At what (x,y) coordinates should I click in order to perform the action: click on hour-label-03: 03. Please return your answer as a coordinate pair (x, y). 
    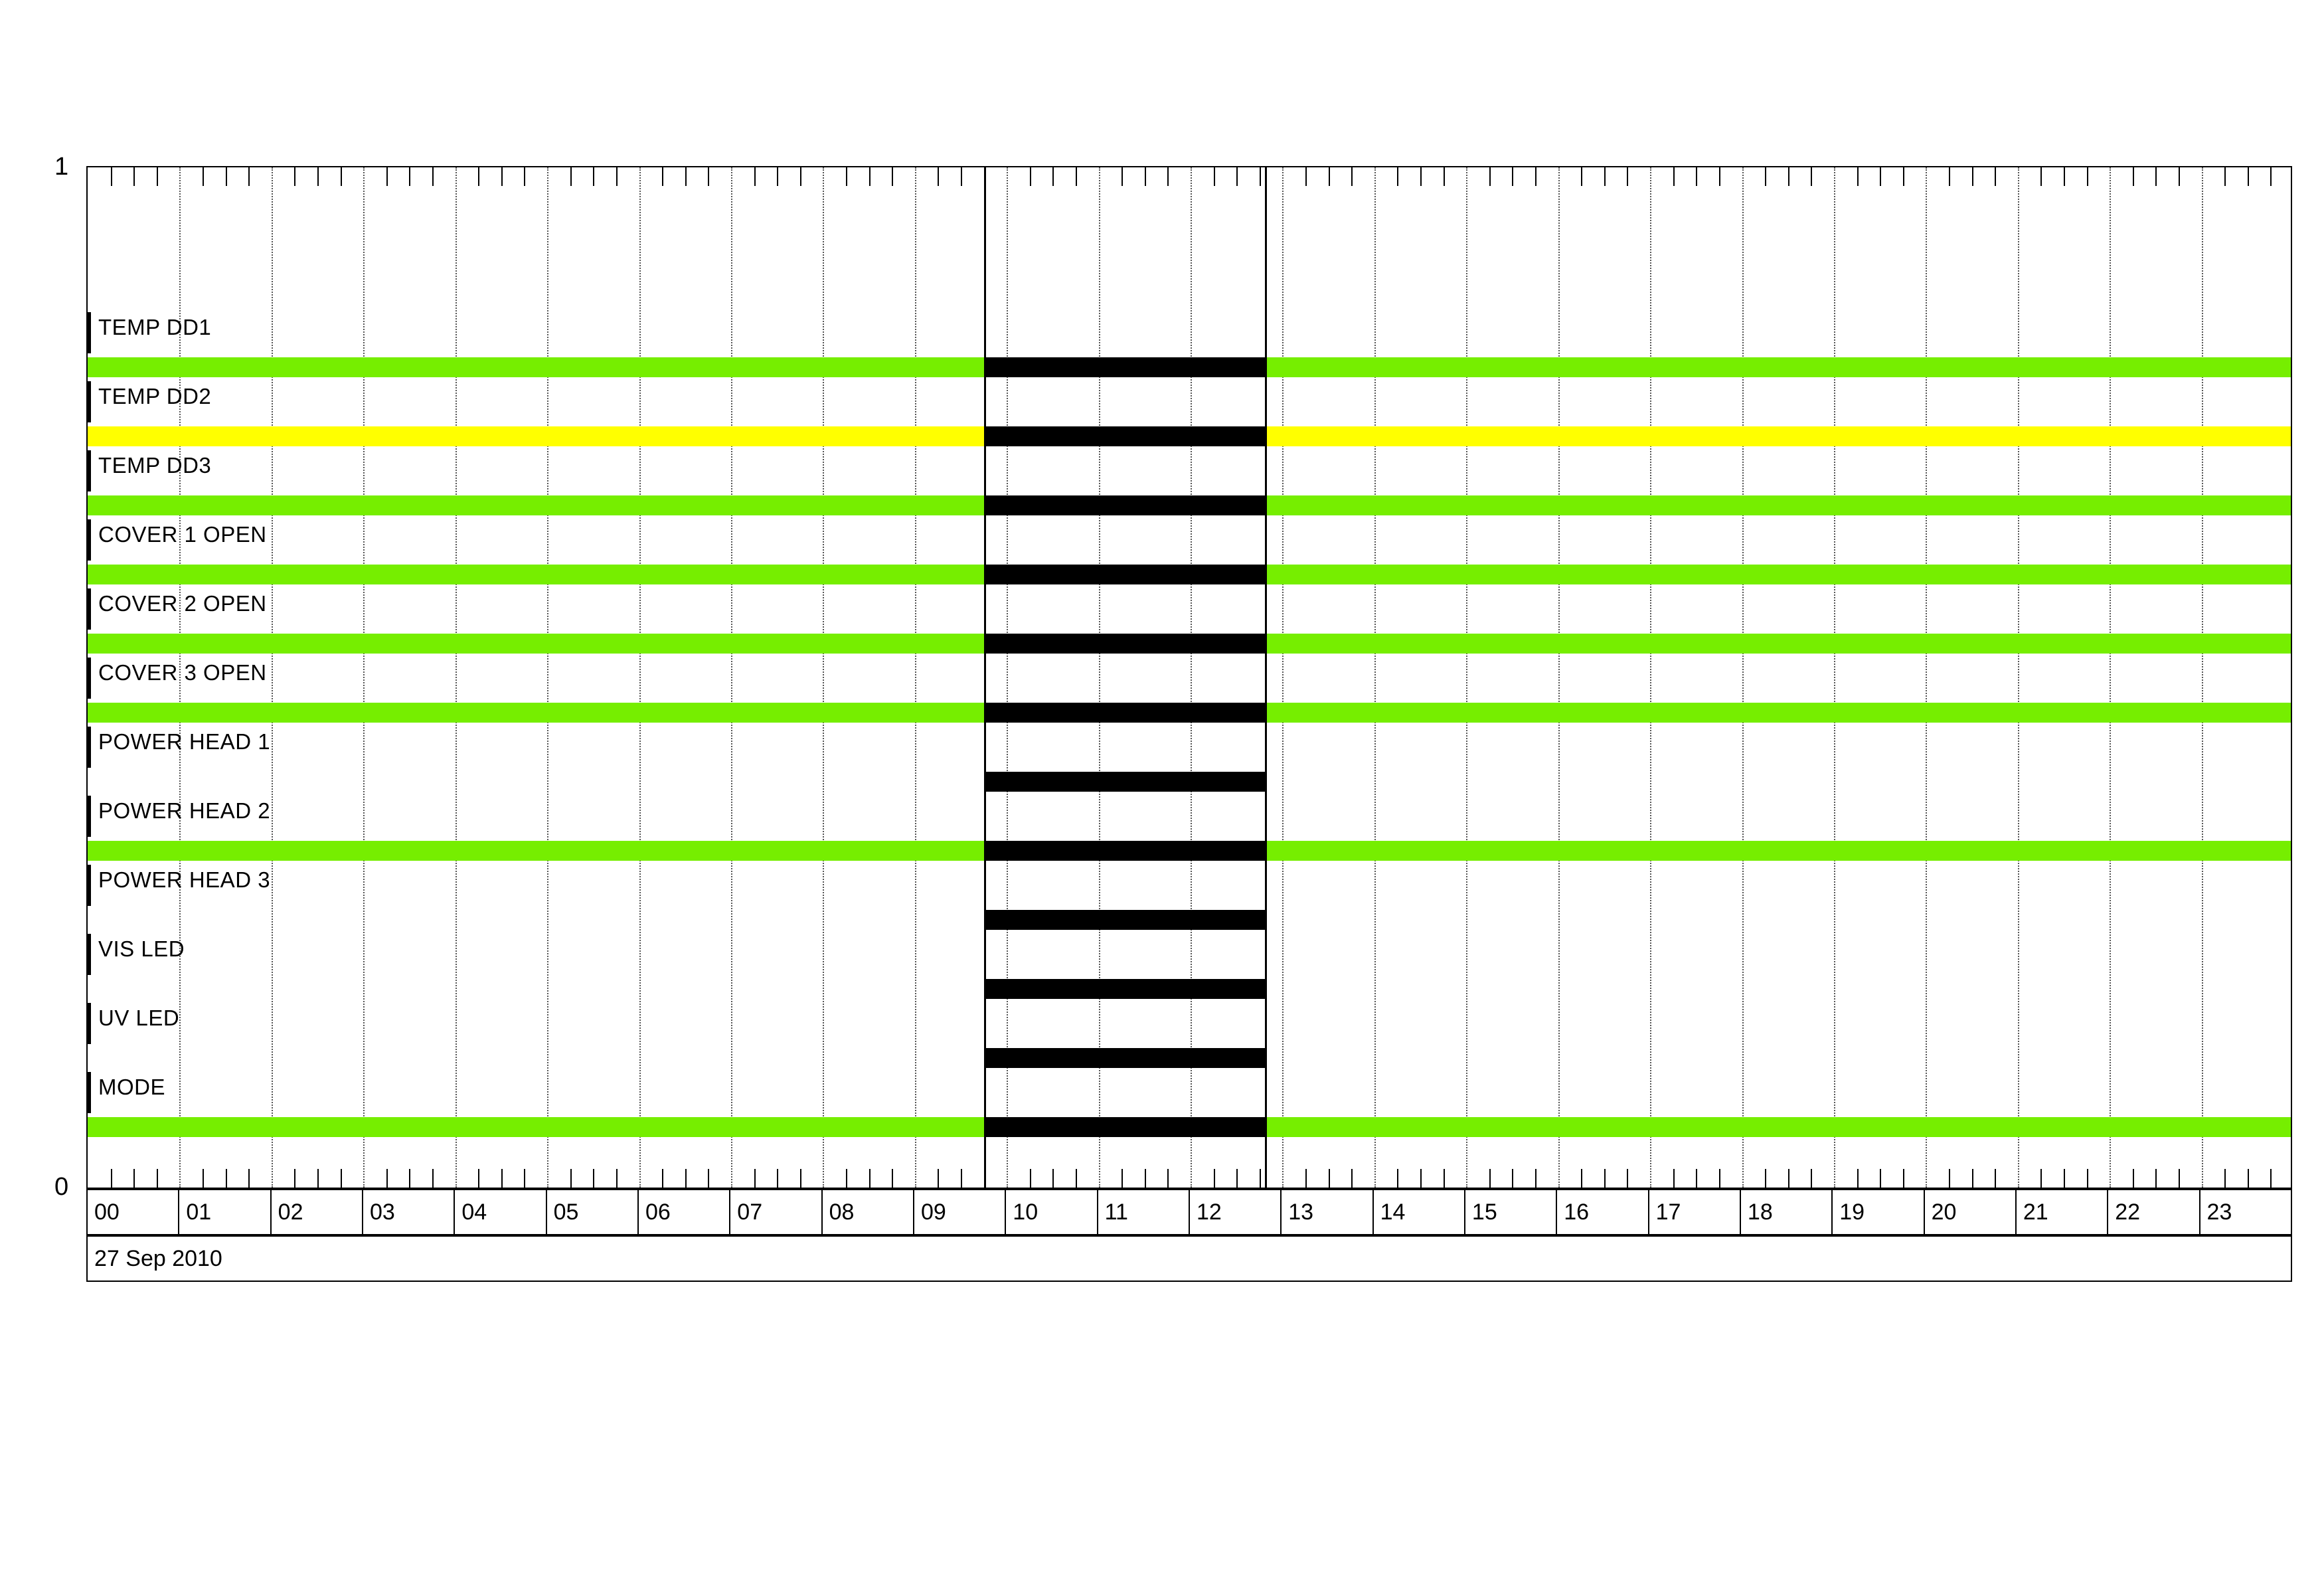
    Looking at the image, I should click on (409, 1212).